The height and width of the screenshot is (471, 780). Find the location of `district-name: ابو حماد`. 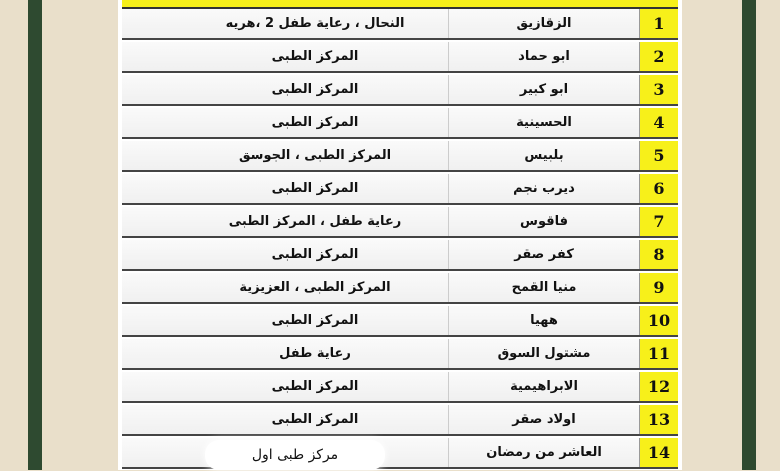

district-name: ابو حماد is located at coordinates (543, 56).